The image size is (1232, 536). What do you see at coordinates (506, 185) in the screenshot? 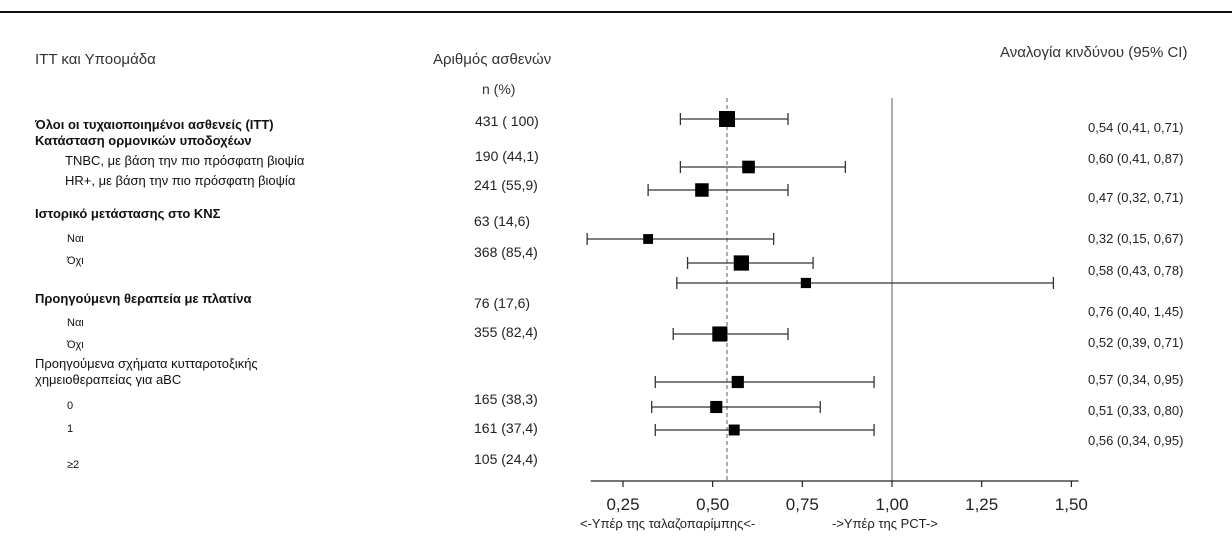
I see `count-hr-positive: 241 (55,9)` at bounding box center [506, 185].